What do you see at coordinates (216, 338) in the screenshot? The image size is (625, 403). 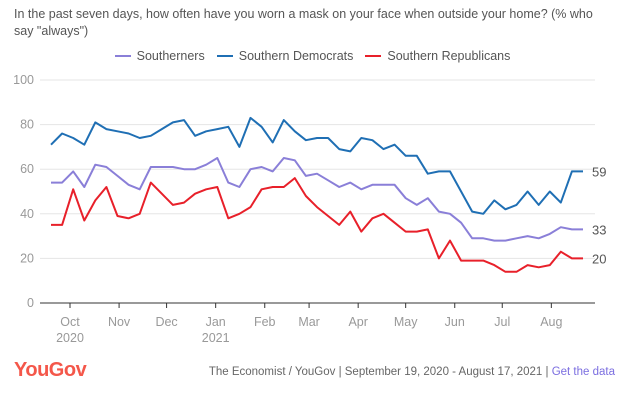 I see `x-tick-year-label: 2021` at bounding box center [216, 338].